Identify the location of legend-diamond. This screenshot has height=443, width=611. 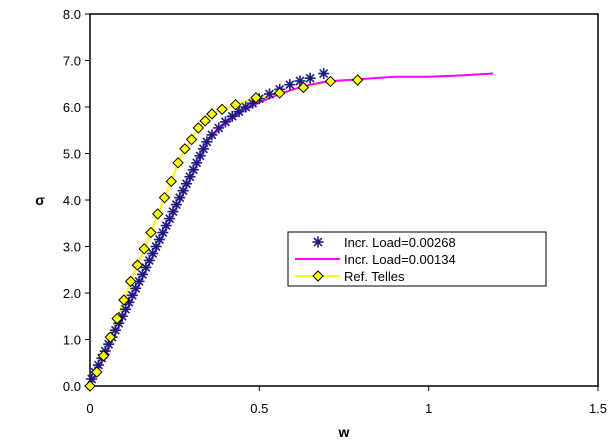
(318, 276).